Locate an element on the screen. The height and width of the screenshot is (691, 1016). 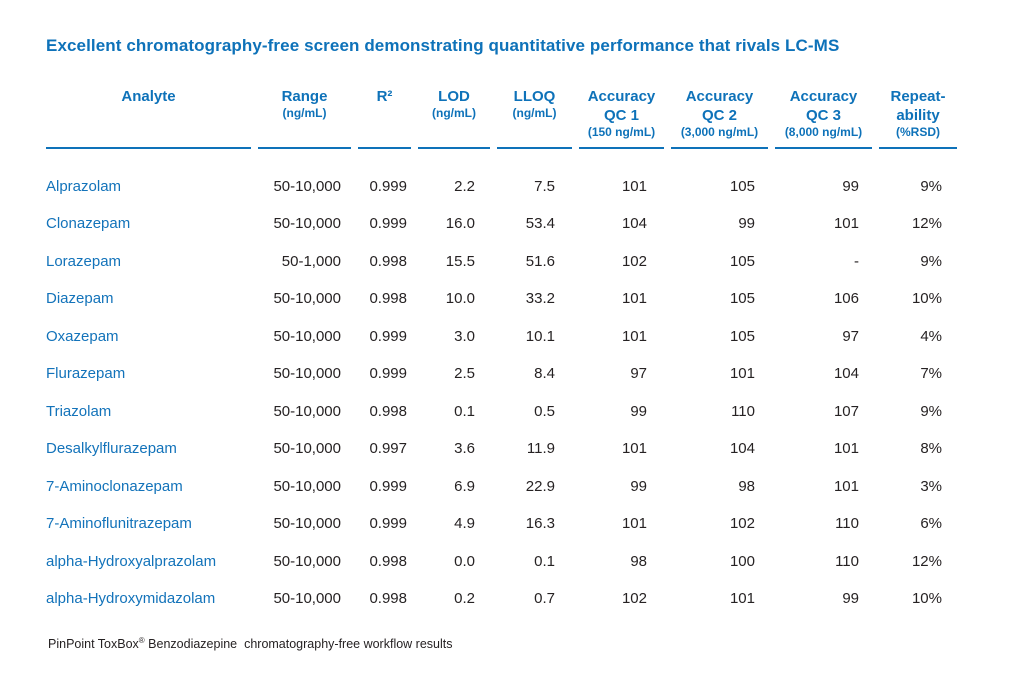
value-cell: 10.0 is located at coordinates (460, 299).